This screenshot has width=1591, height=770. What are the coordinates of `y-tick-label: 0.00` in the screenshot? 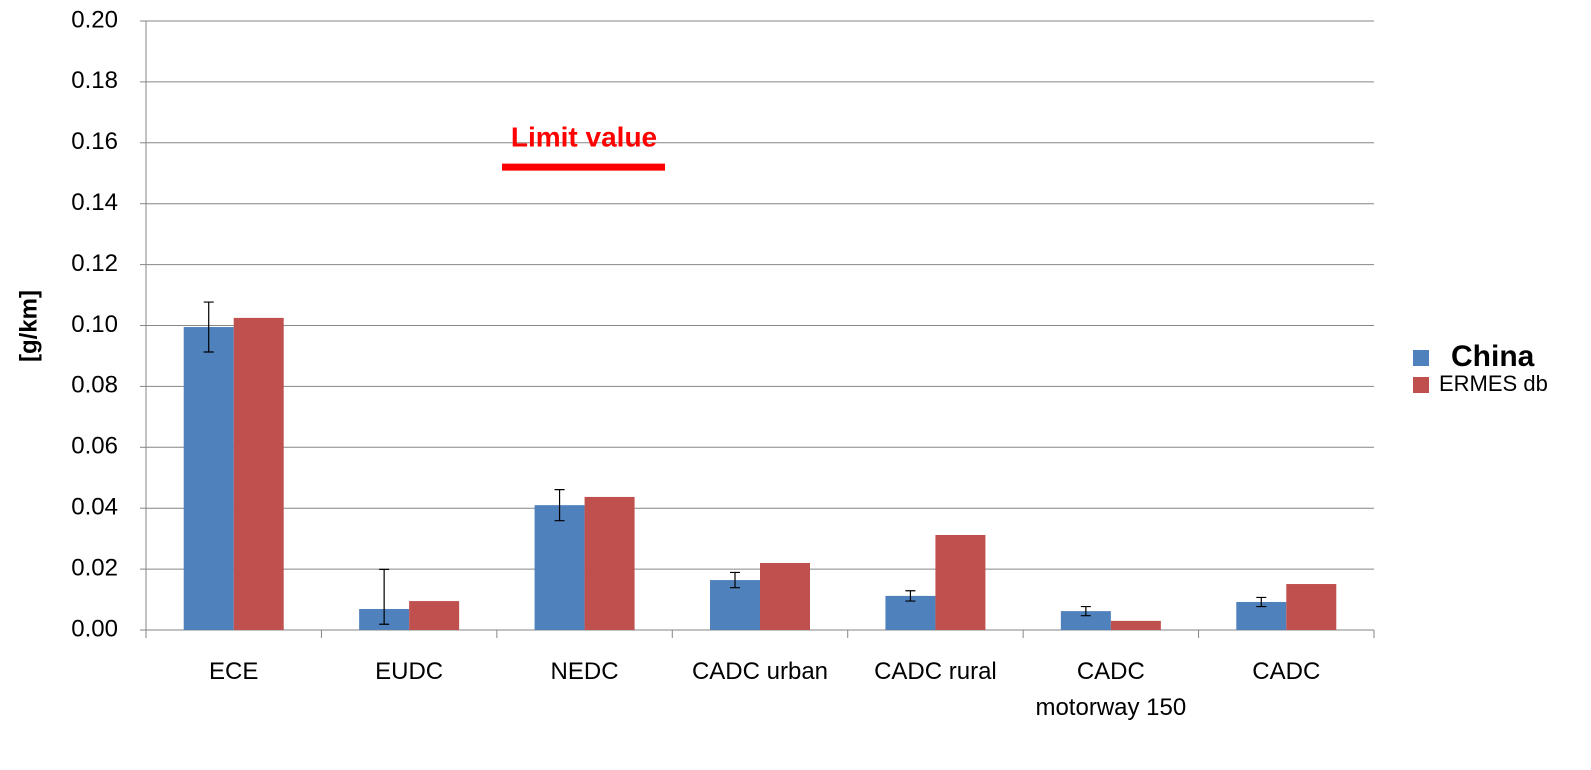 It's located at (94, 628).